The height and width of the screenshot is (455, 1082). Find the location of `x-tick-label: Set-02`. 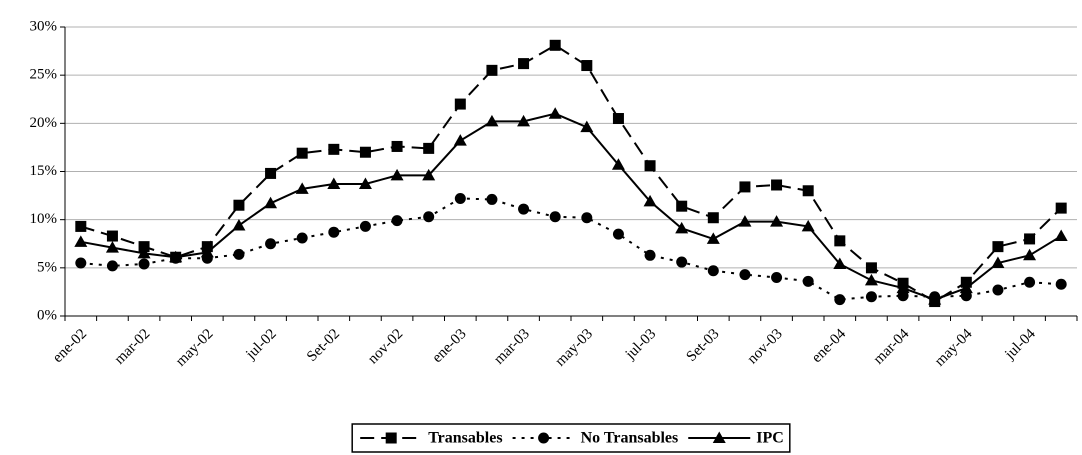

x-tick-label: Set-02 is located at coordinates (323, 345).